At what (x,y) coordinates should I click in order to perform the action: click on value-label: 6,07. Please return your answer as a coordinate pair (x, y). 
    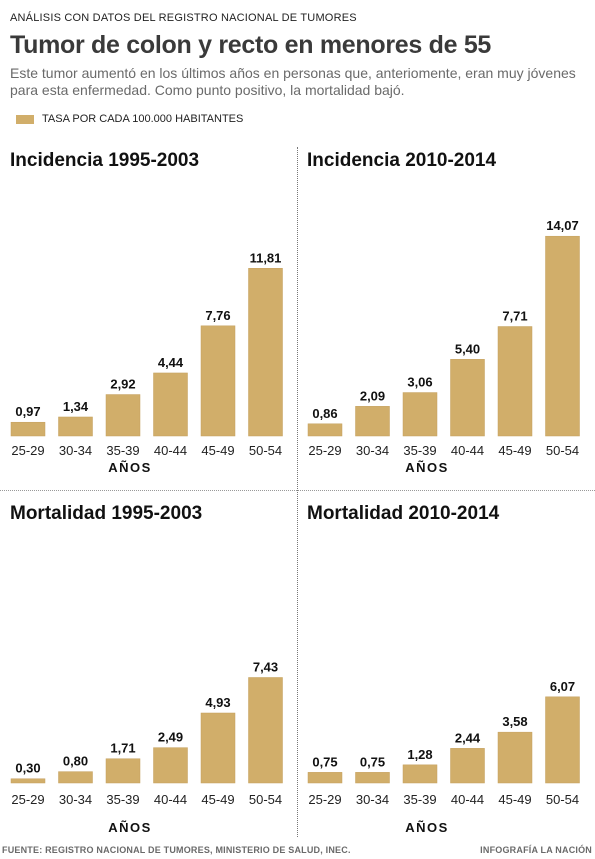
    Looking at the image, I should click on (562, 686).